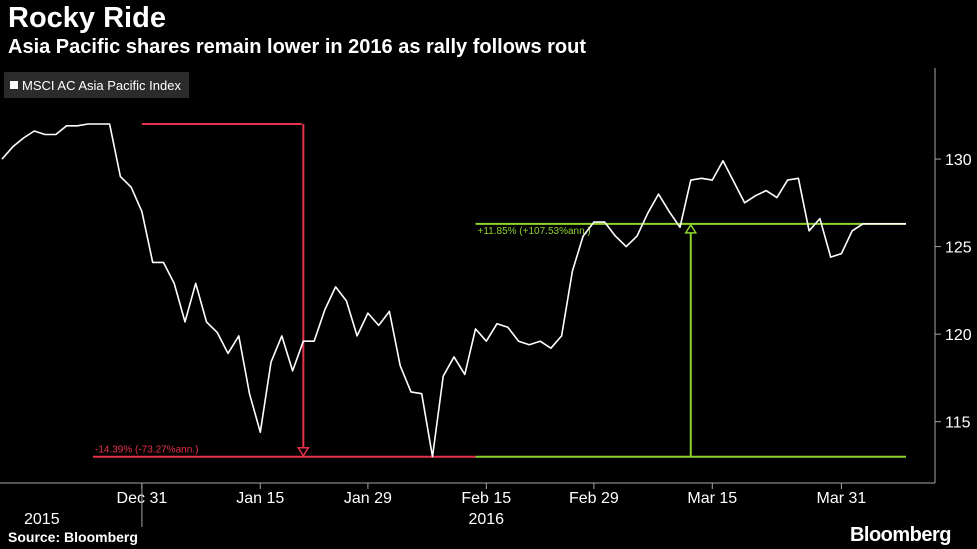  Describe the element at coordinates (958, 423) in the screenshot. I see `y-tick-label: 115` at that location.